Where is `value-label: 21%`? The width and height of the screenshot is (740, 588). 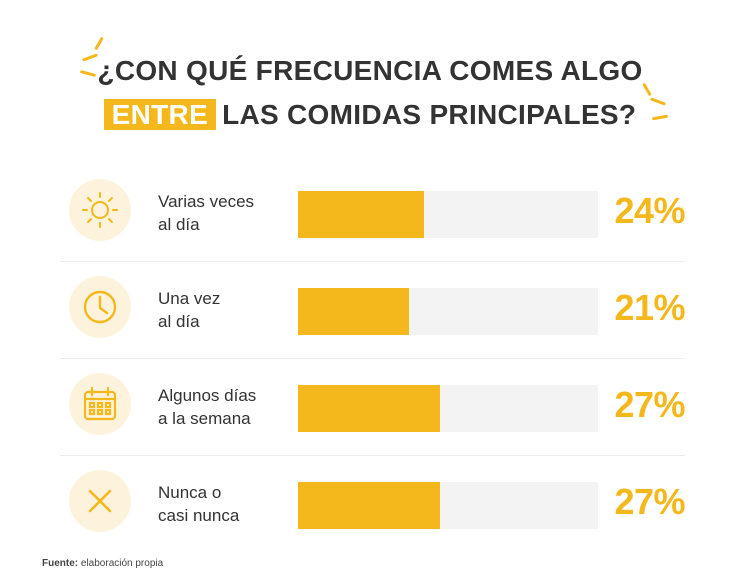
value-label: 21% is located at coordinates (649, 307).